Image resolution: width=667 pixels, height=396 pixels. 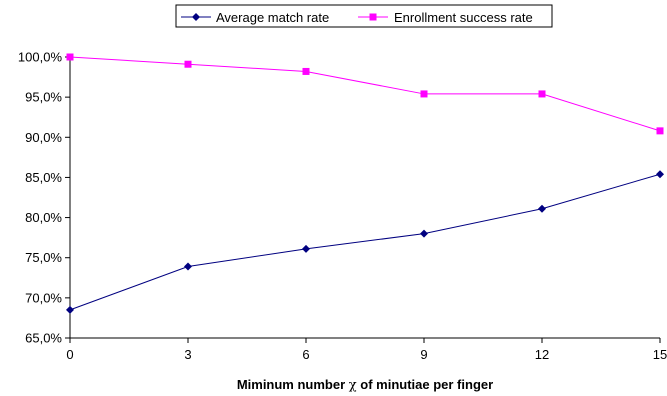 What do you see at coordinates (43, 177) in the screenshot?
I see `y-tick-label: 85,0%` at bounding box center [43, 177].